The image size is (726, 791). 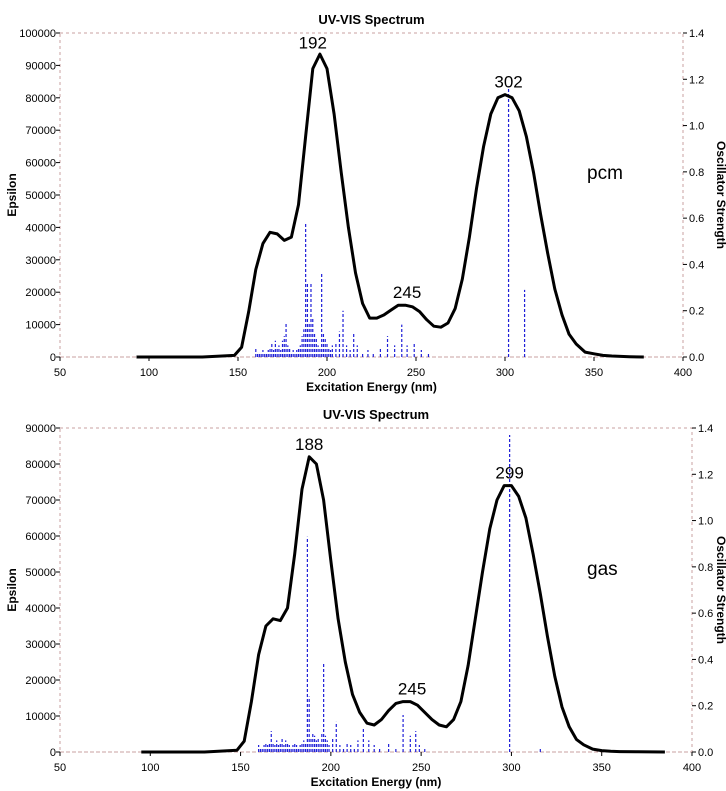 I want to click on solvent-tag: gas, so click(x=602, y=569).